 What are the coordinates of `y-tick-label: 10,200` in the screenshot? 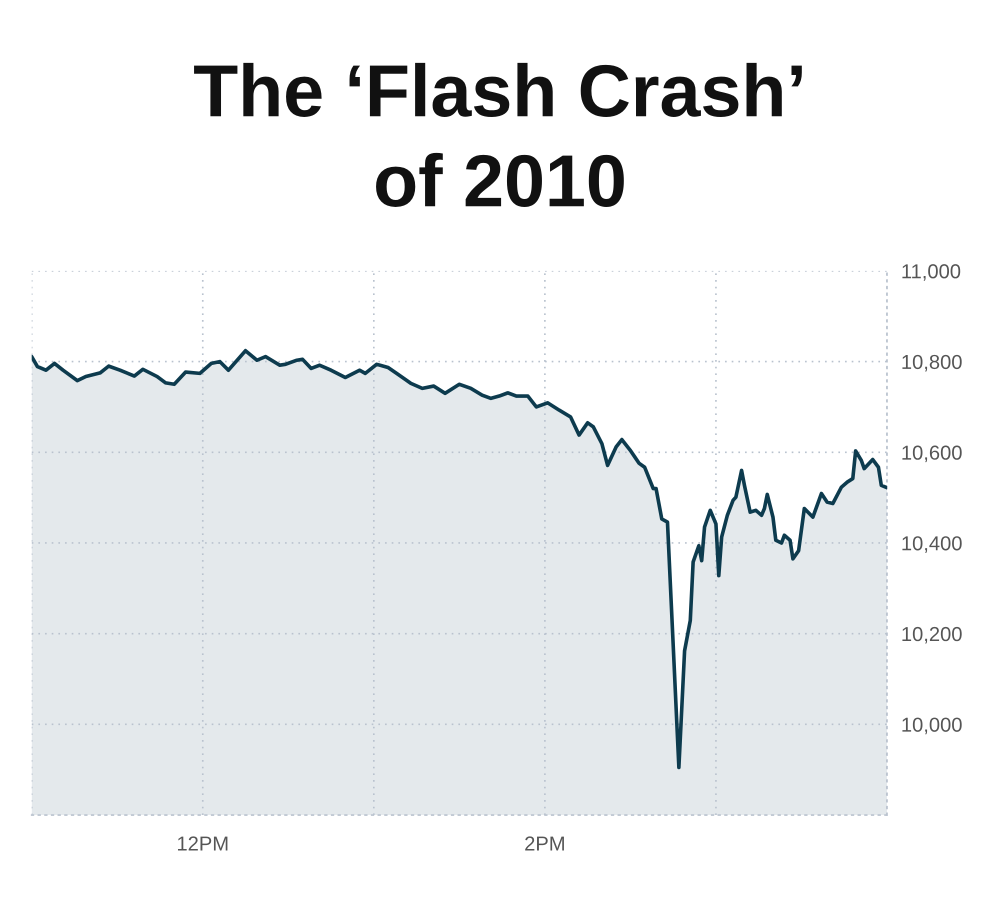 It's located at (932, 635).